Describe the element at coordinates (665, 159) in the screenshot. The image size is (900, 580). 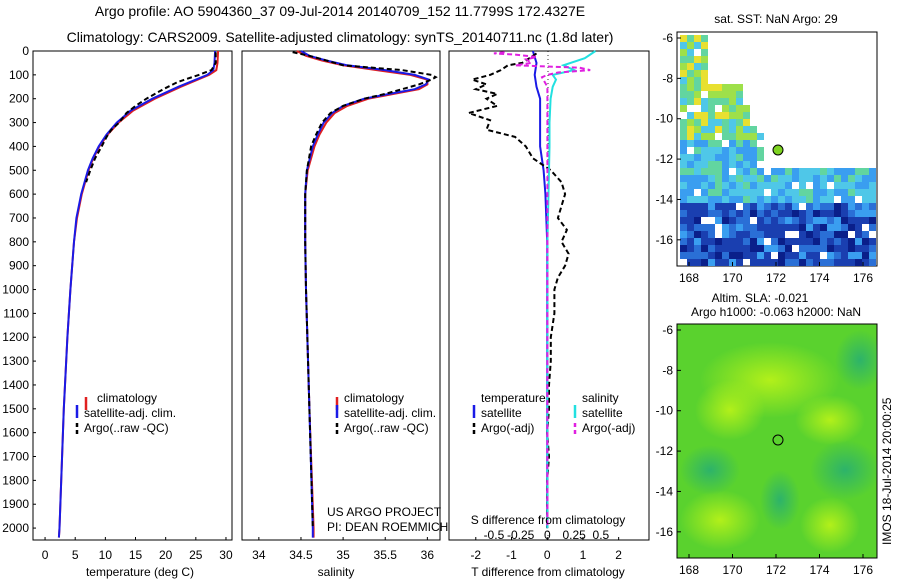
I see `lat-tick-label: -12` at that location.